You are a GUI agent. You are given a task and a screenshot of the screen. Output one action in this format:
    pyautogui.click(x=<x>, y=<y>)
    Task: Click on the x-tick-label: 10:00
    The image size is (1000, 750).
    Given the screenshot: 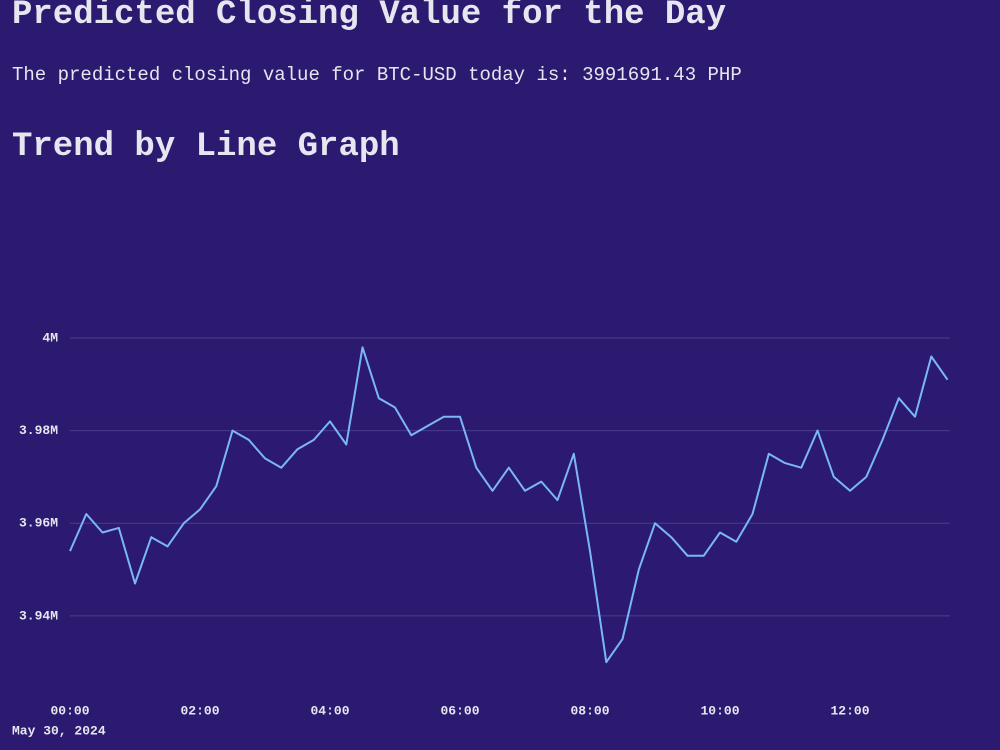 What is the action you would take?
    pyautogui.click(x=719, y=710)
    